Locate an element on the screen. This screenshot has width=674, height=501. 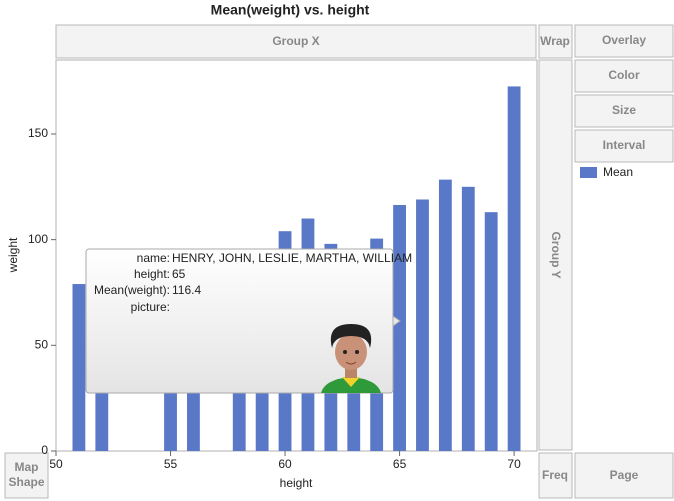
group-x-zone is located at coordinates (296, 41).